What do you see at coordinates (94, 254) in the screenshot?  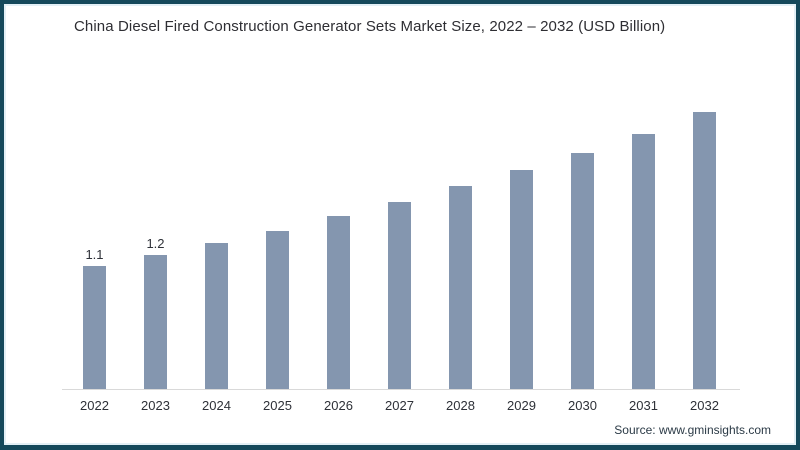 I see `data-label-2022: 1.1` at bounding box center [94, 254].